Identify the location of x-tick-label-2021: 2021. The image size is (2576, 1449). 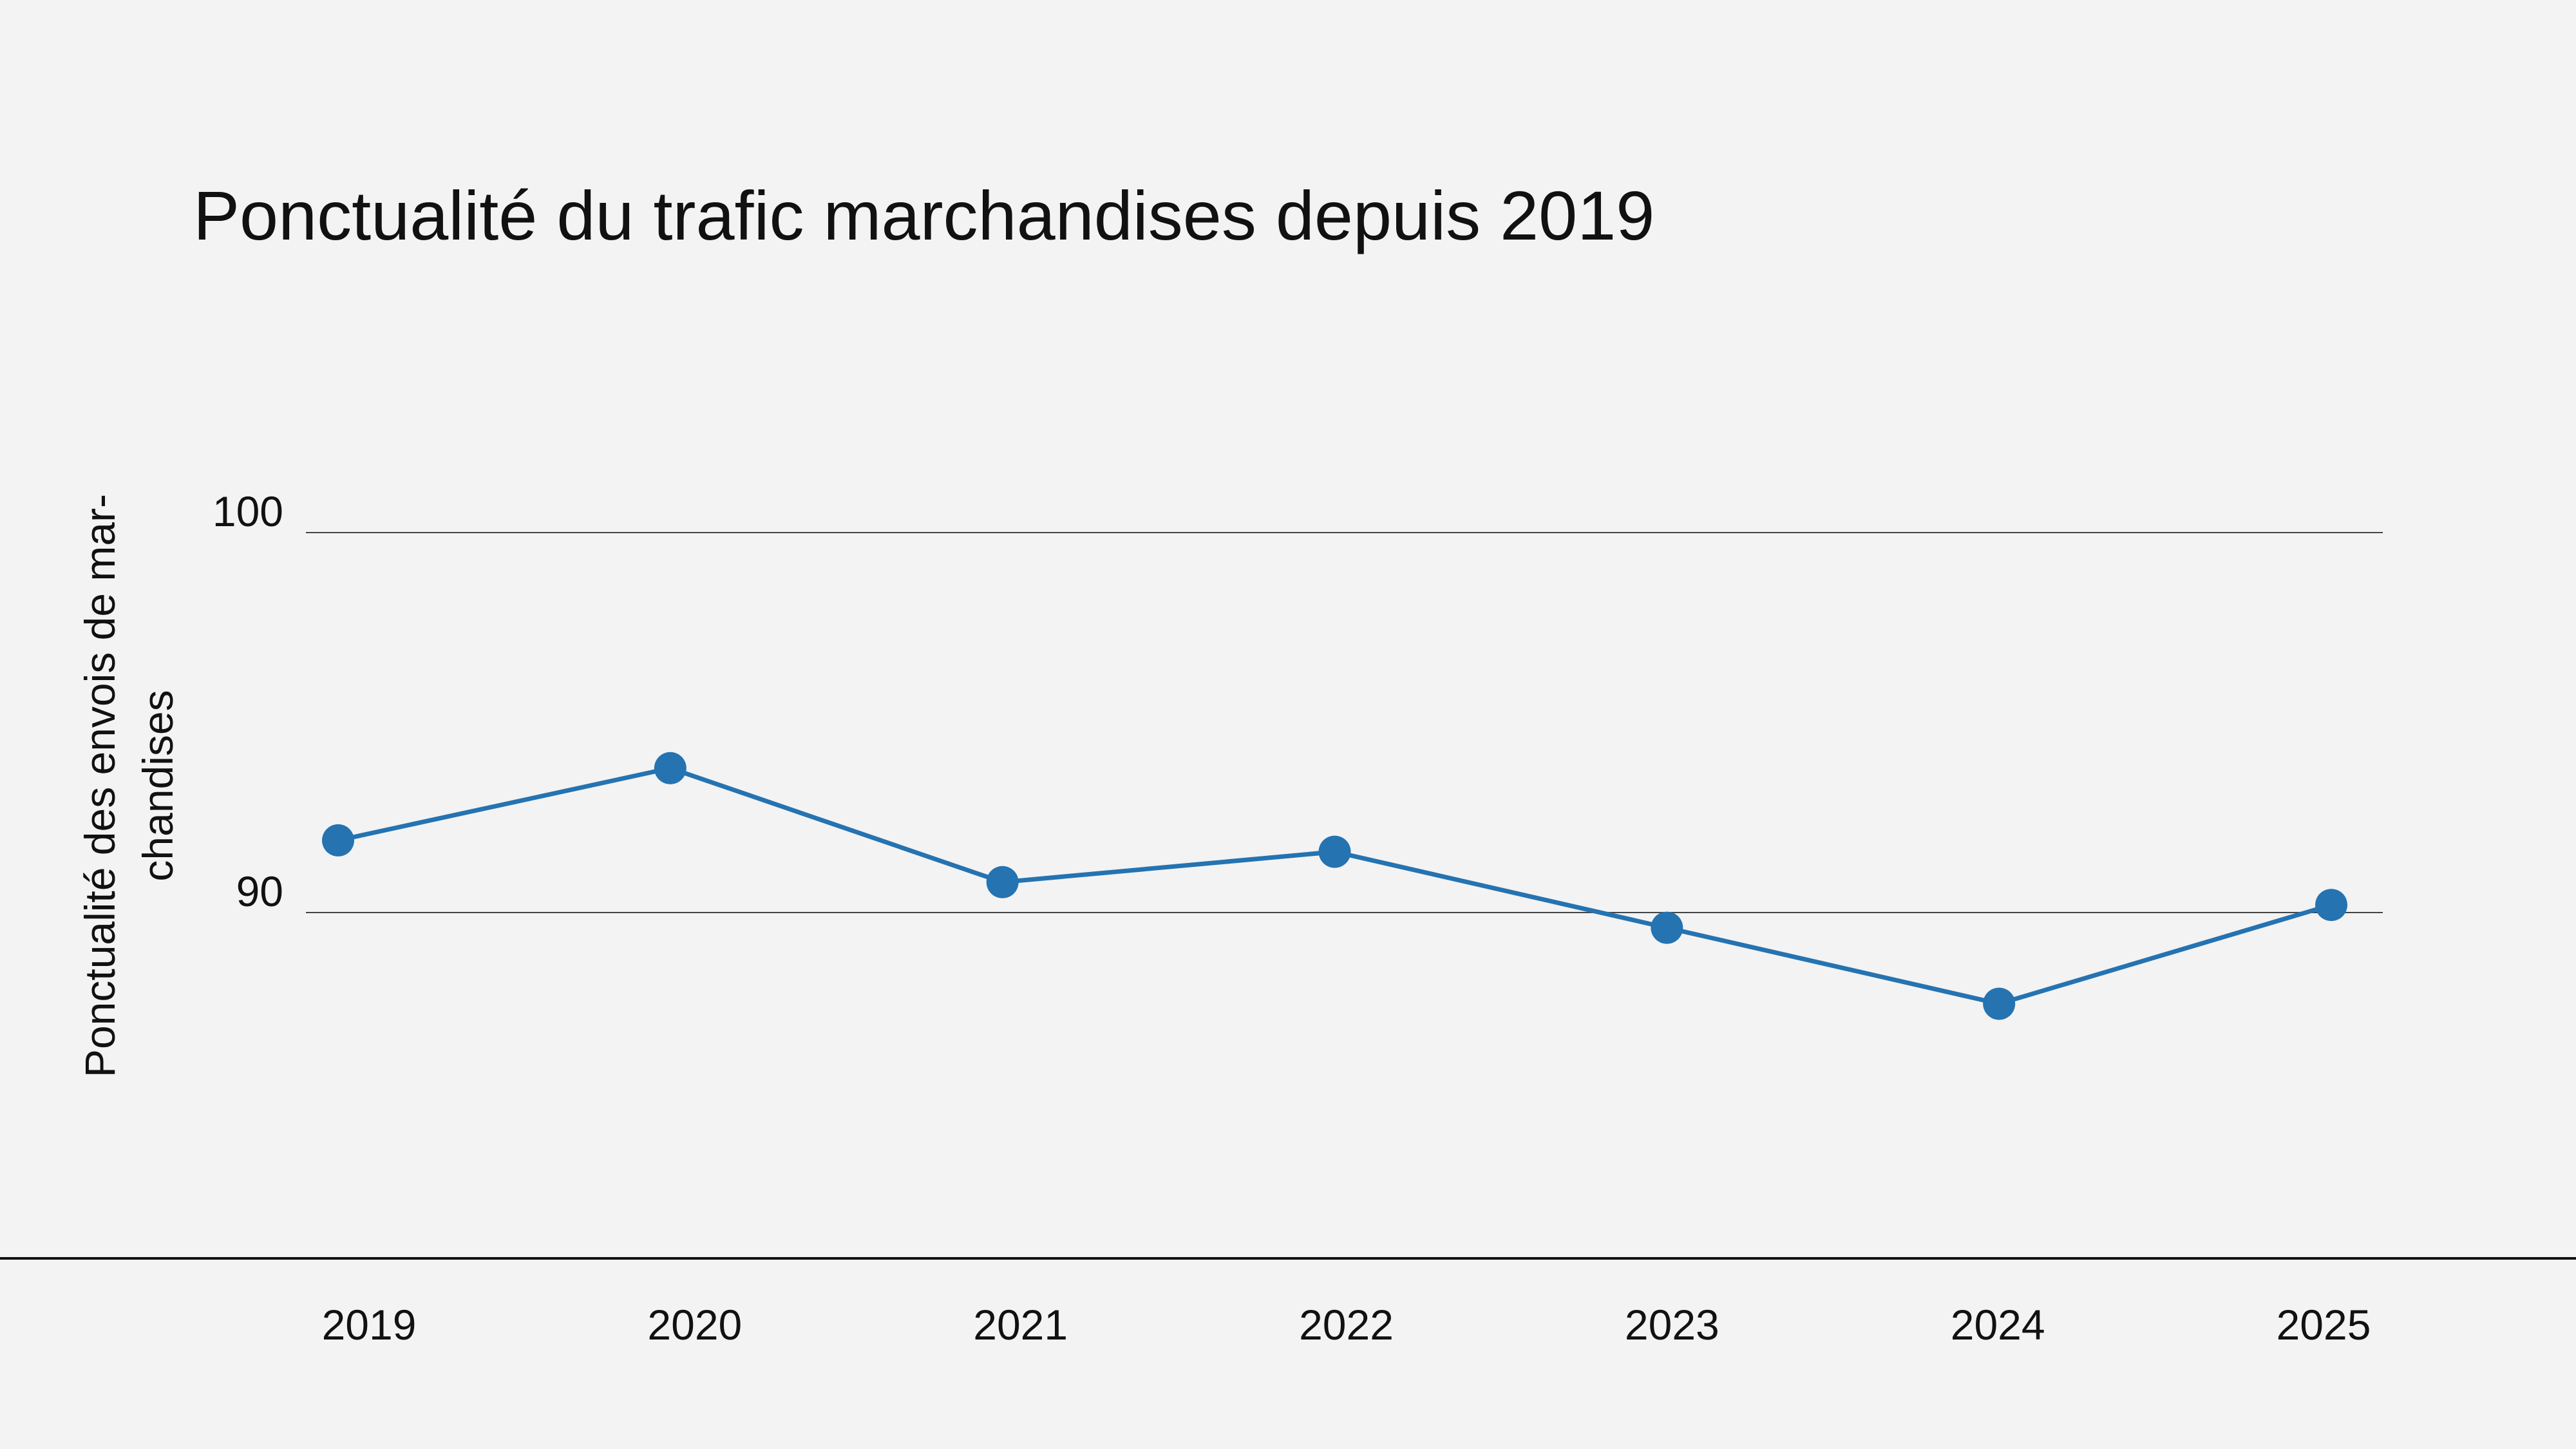
(1020, 1325).